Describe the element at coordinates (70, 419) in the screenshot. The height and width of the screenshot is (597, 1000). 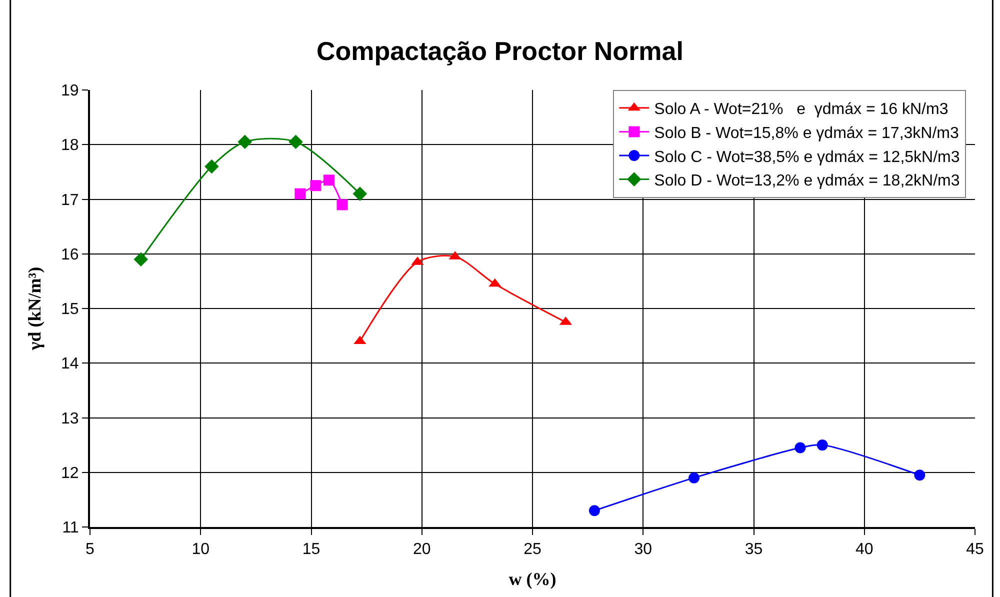
I see `y-tick-label: 13` at that location.